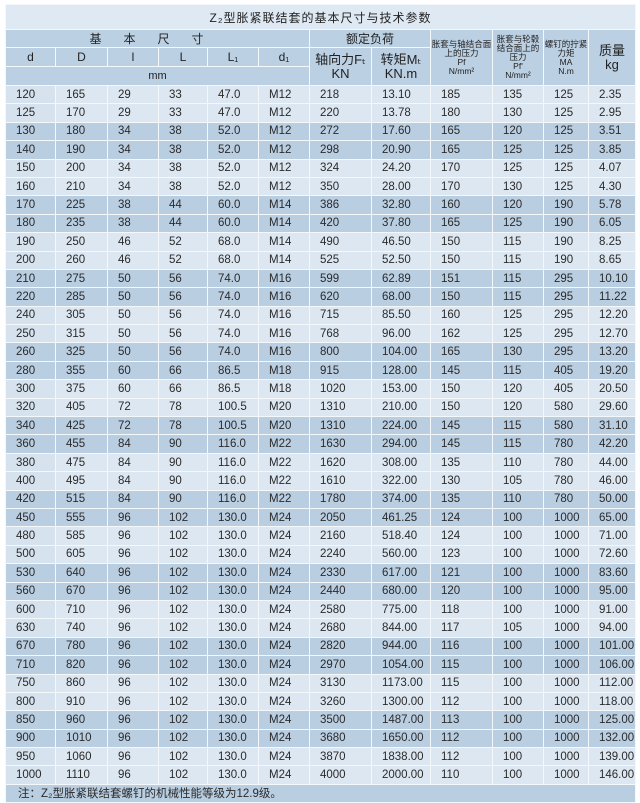 This screenshot has height=803, width=640. I want to click on table-cell: 530, so click(30, 573).